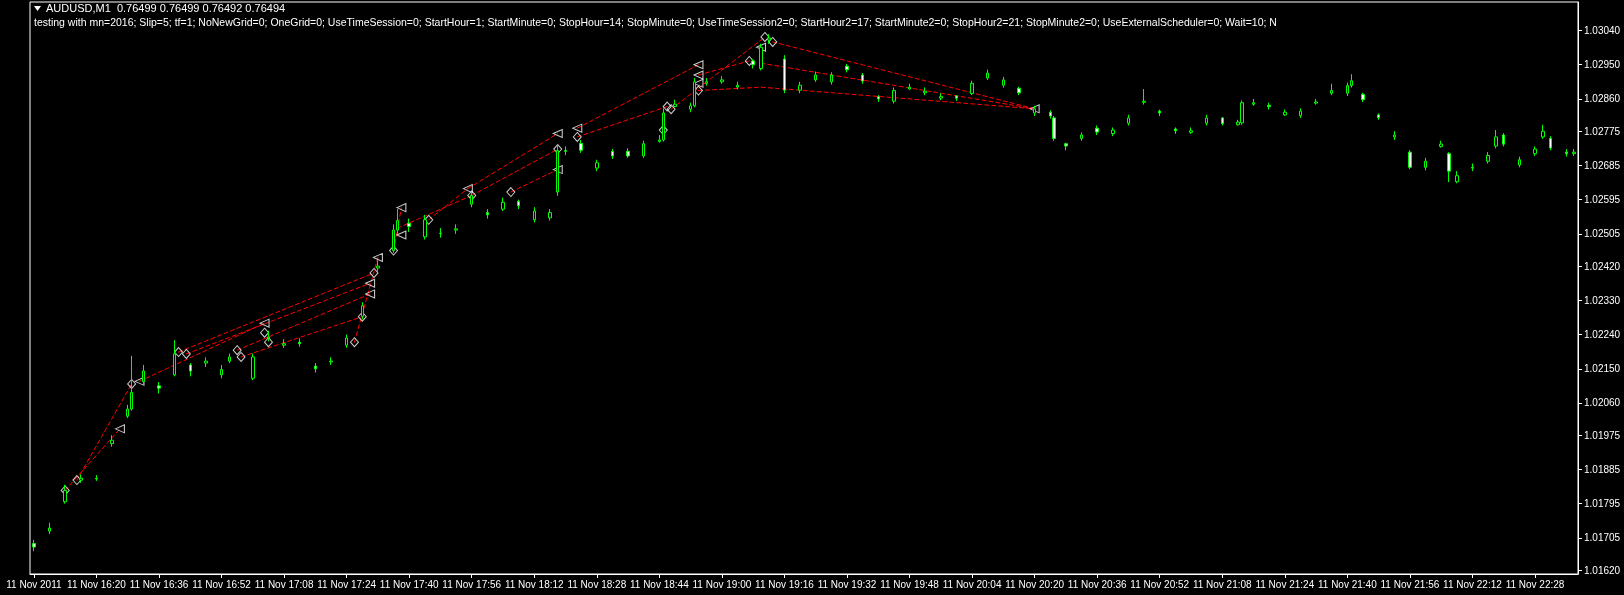  Describe the element at coordinates (1602, 99) in the screenshot. I see `y-tick-label: 1.02860` at that location.